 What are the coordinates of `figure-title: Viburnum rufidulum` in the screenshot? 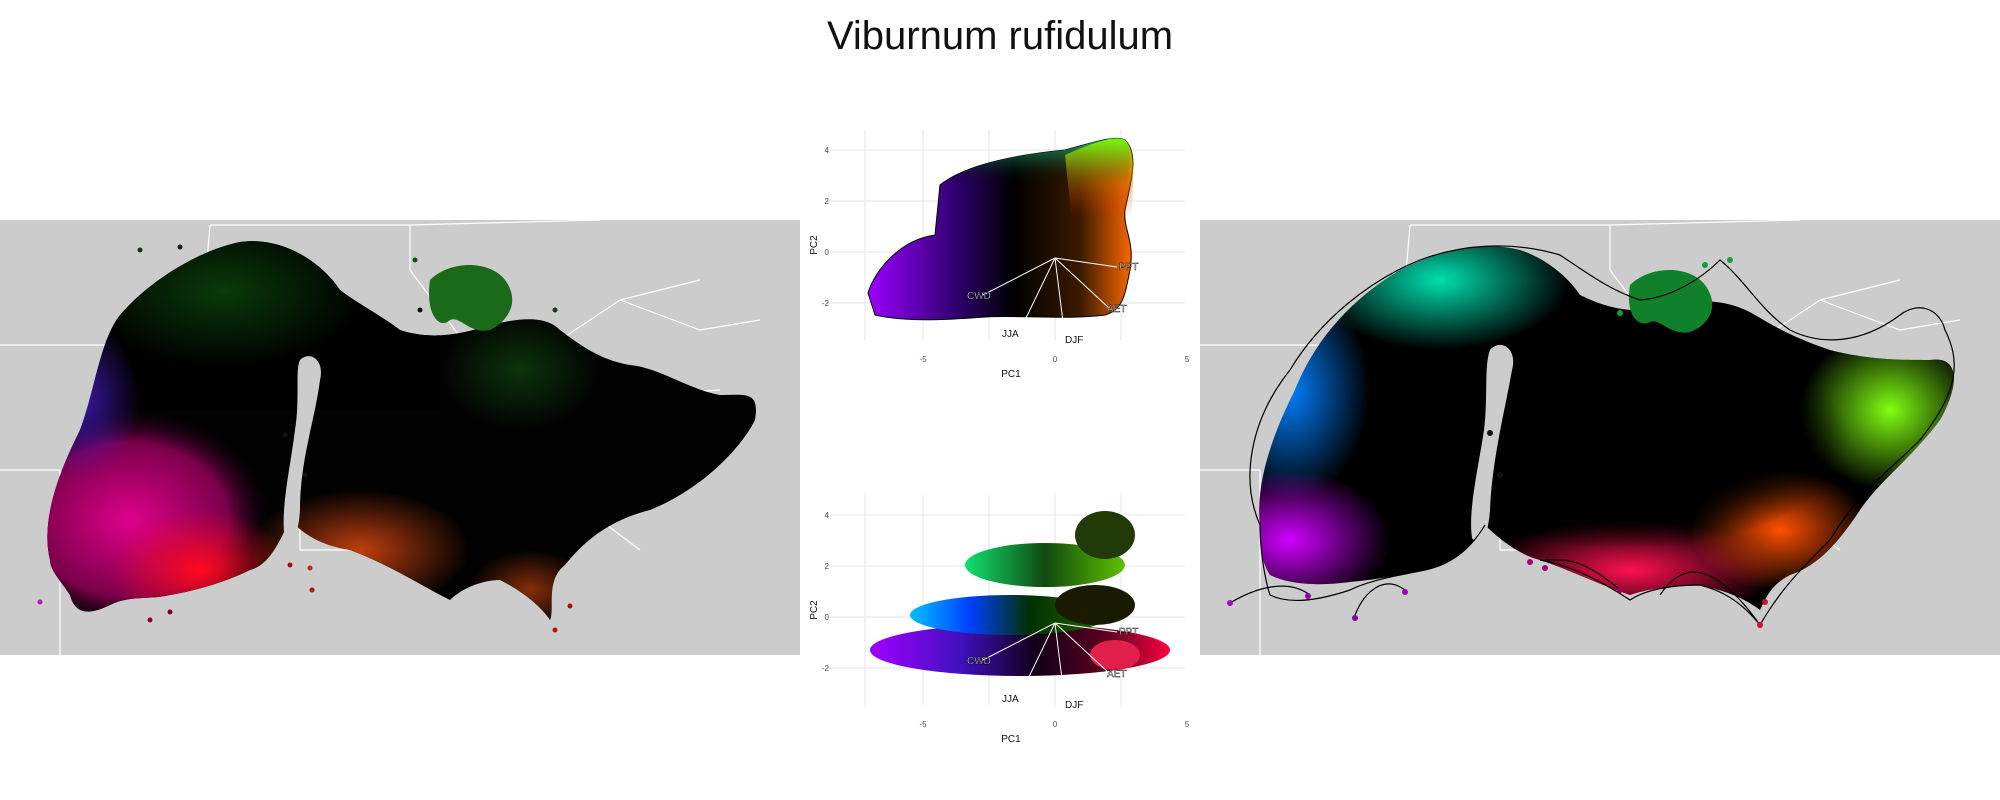 It's located at (1000, 36).